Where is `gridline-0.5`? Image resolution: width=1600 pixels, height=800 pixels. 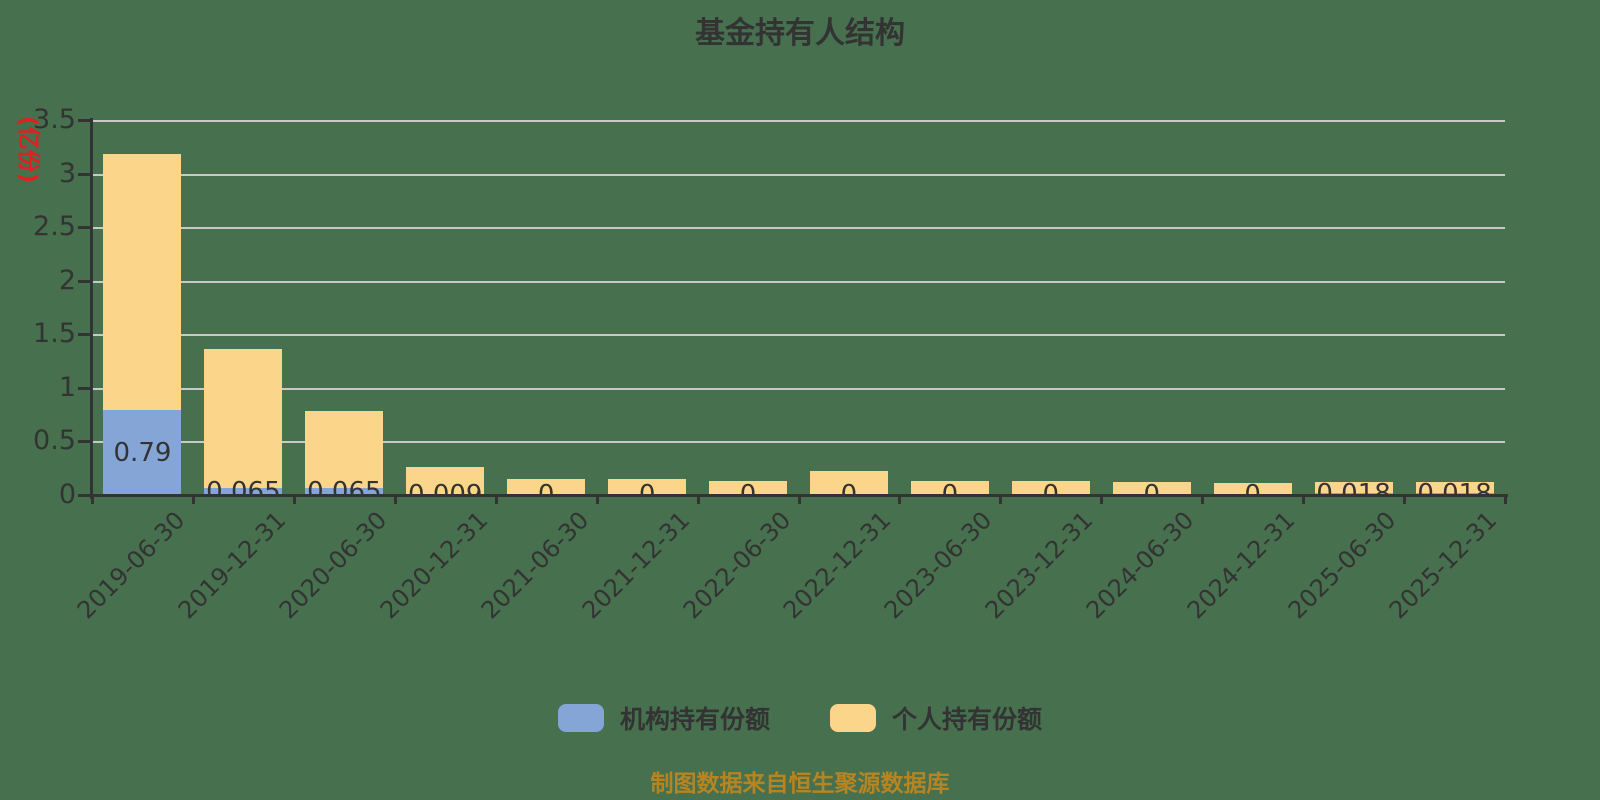
gridline-0.5 is located at coordinates (798, 442).